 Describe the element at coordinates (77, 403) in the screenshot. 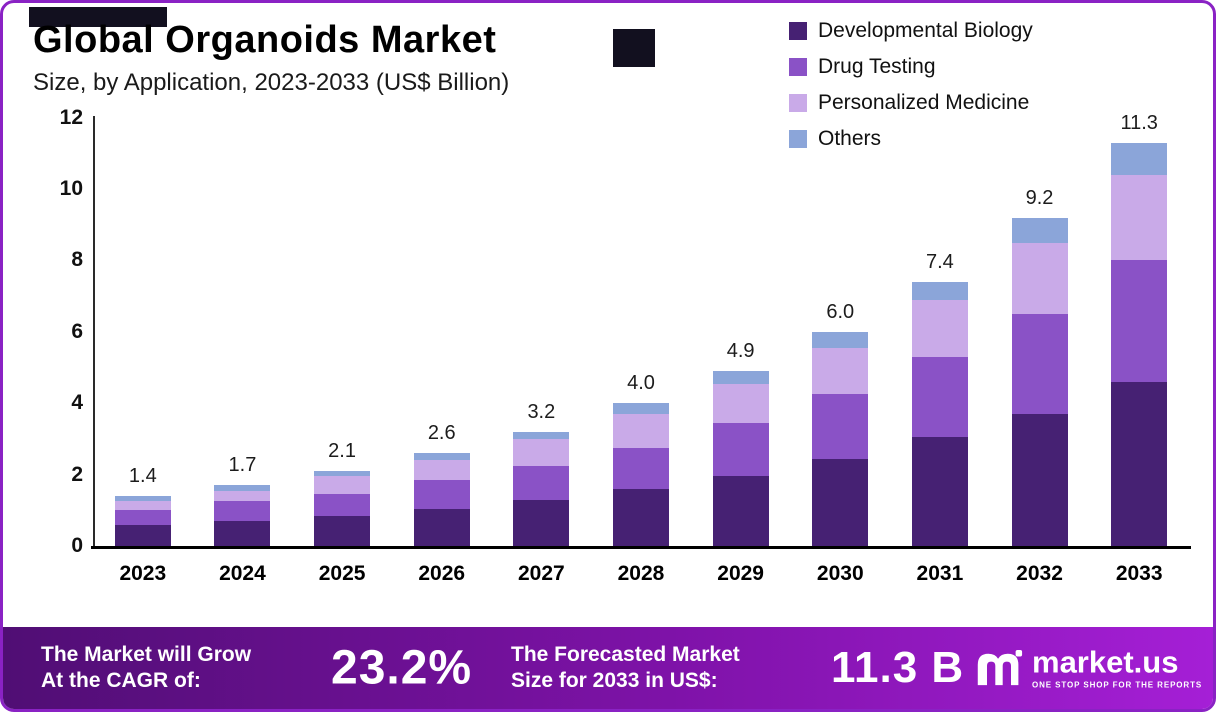

I see `y-tick-label: 4` at that location.